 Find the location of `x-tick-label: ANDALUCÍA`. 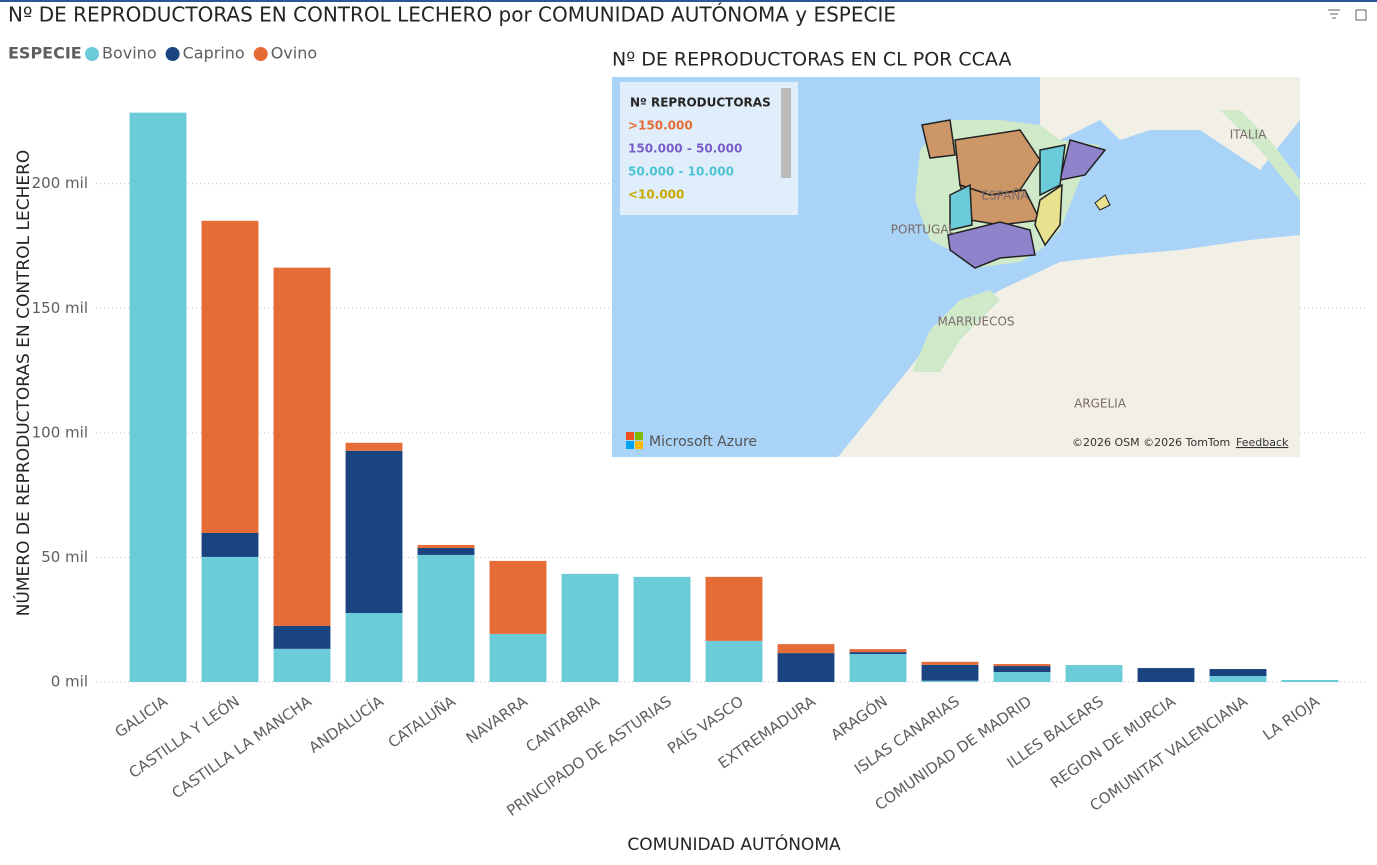

x-tick-label: ANDALUCÍA is located at coordinates (346, 724).